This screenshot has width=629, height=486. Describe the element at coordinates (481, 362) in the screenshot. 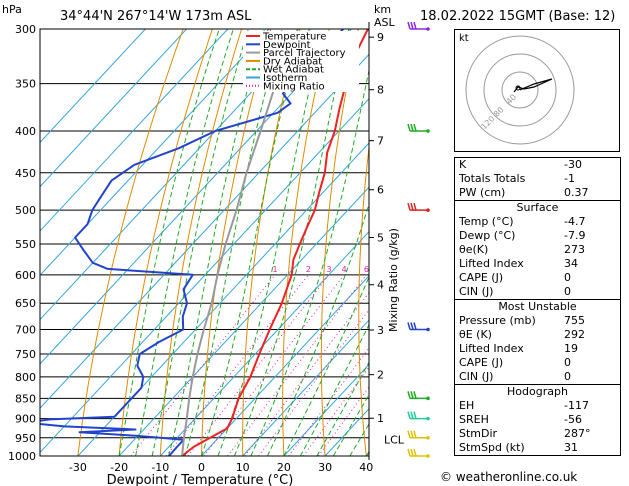

I see `mu-cape-label: CAPE (J)` at that location.